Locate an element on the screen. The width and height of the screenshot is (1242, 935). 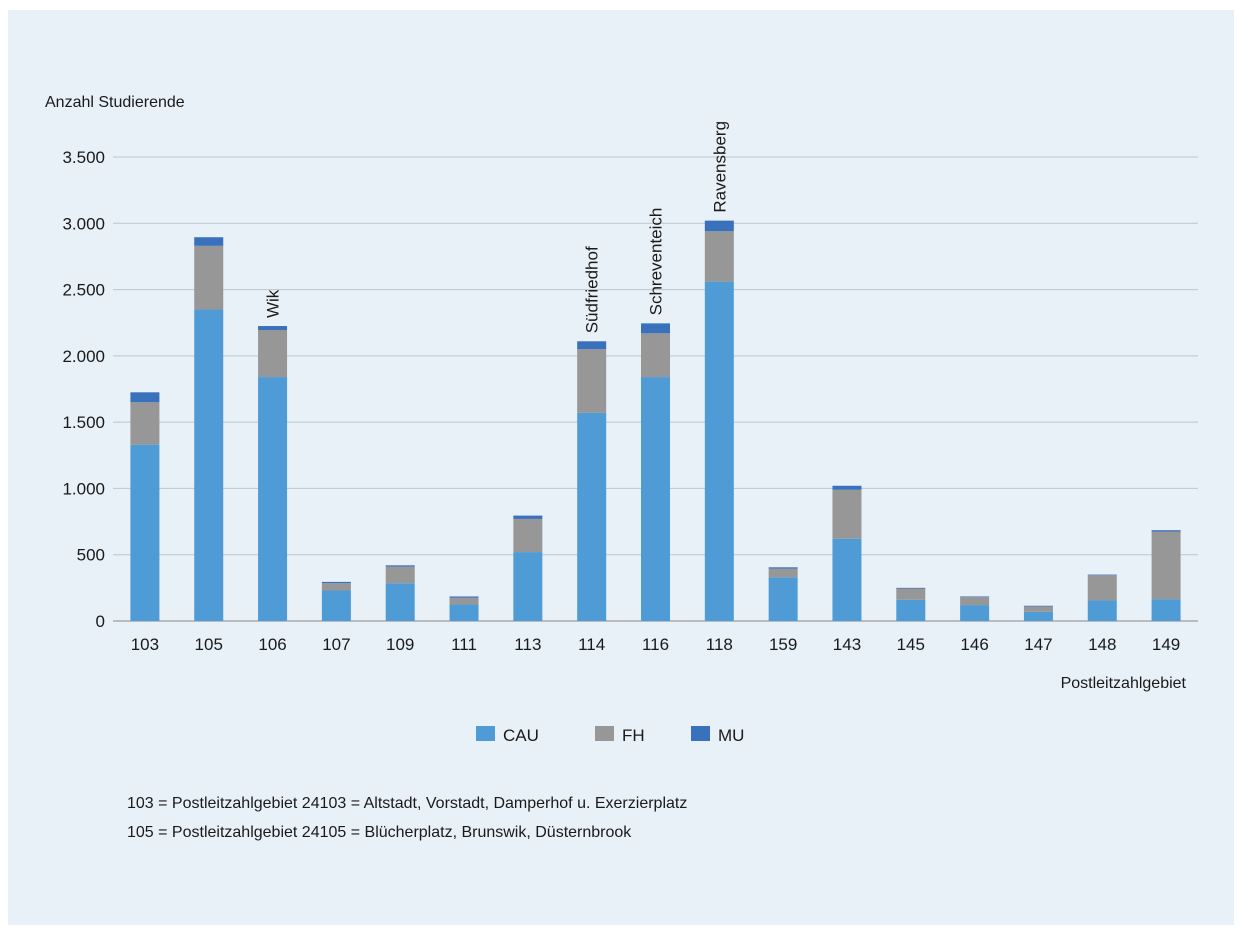
x-tick-label: 146 is located at coordinates (974, 644).